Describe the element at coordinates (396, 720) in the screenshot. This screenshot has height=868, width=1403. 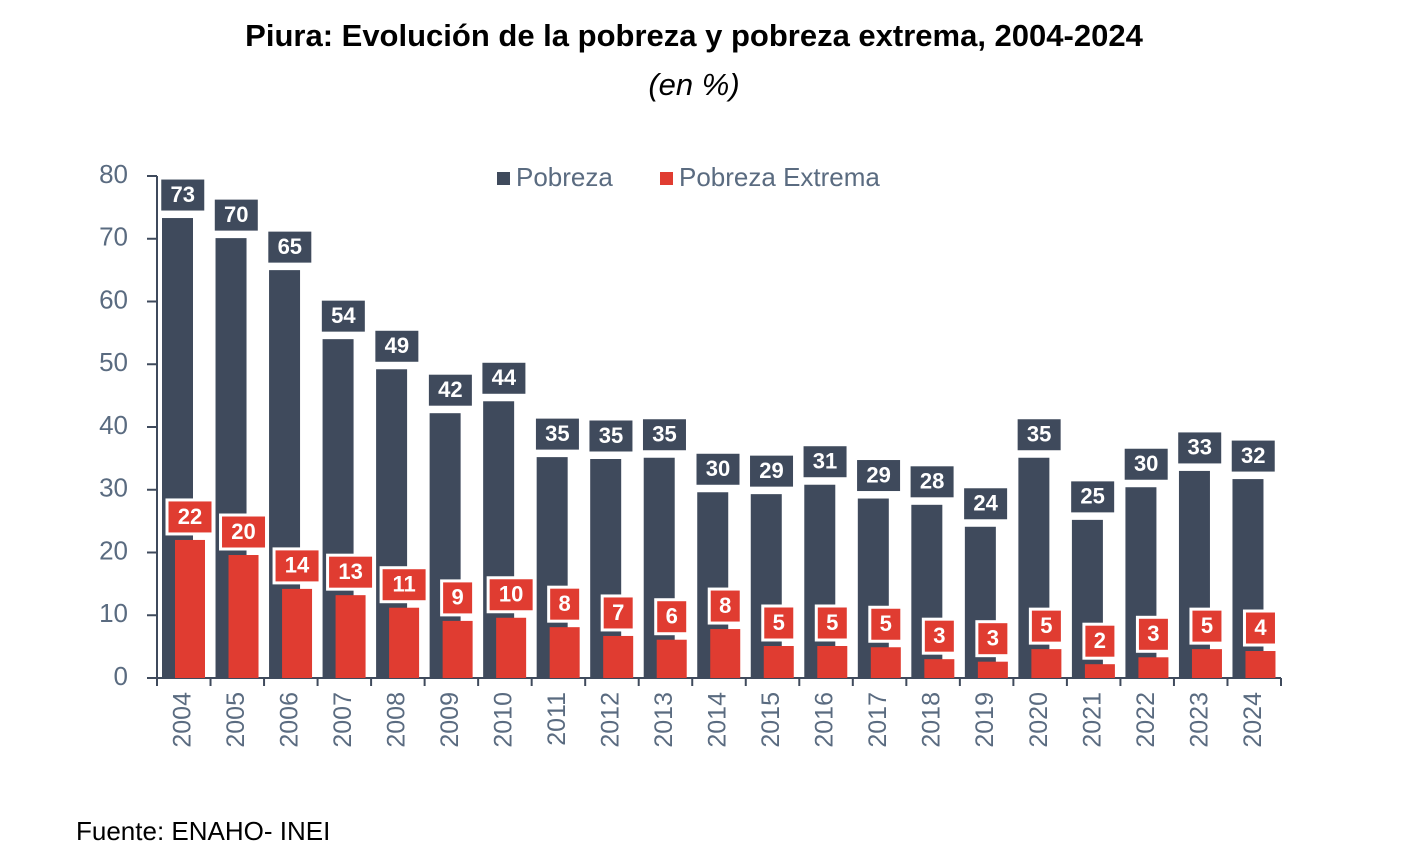
I see `x-tick-label: 2008` at that location.